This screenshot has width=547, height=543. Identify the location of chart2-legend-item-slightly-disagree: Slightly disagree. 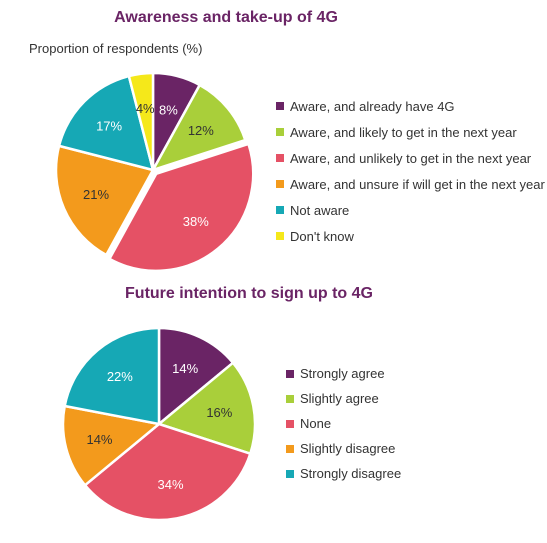
(343, 448).